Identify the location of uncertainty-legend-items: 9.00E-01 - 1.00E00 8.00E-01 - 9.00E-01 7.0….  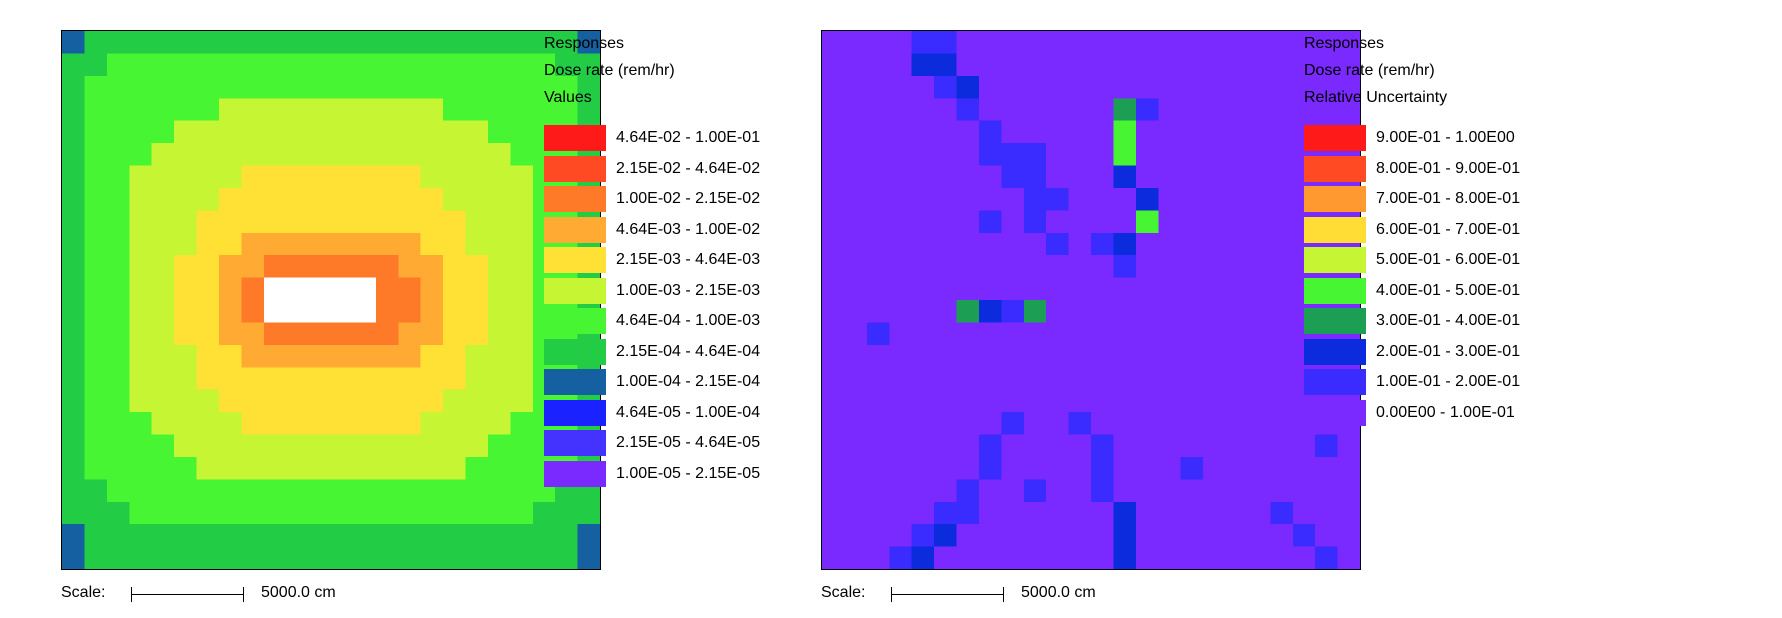
(1434, 275).